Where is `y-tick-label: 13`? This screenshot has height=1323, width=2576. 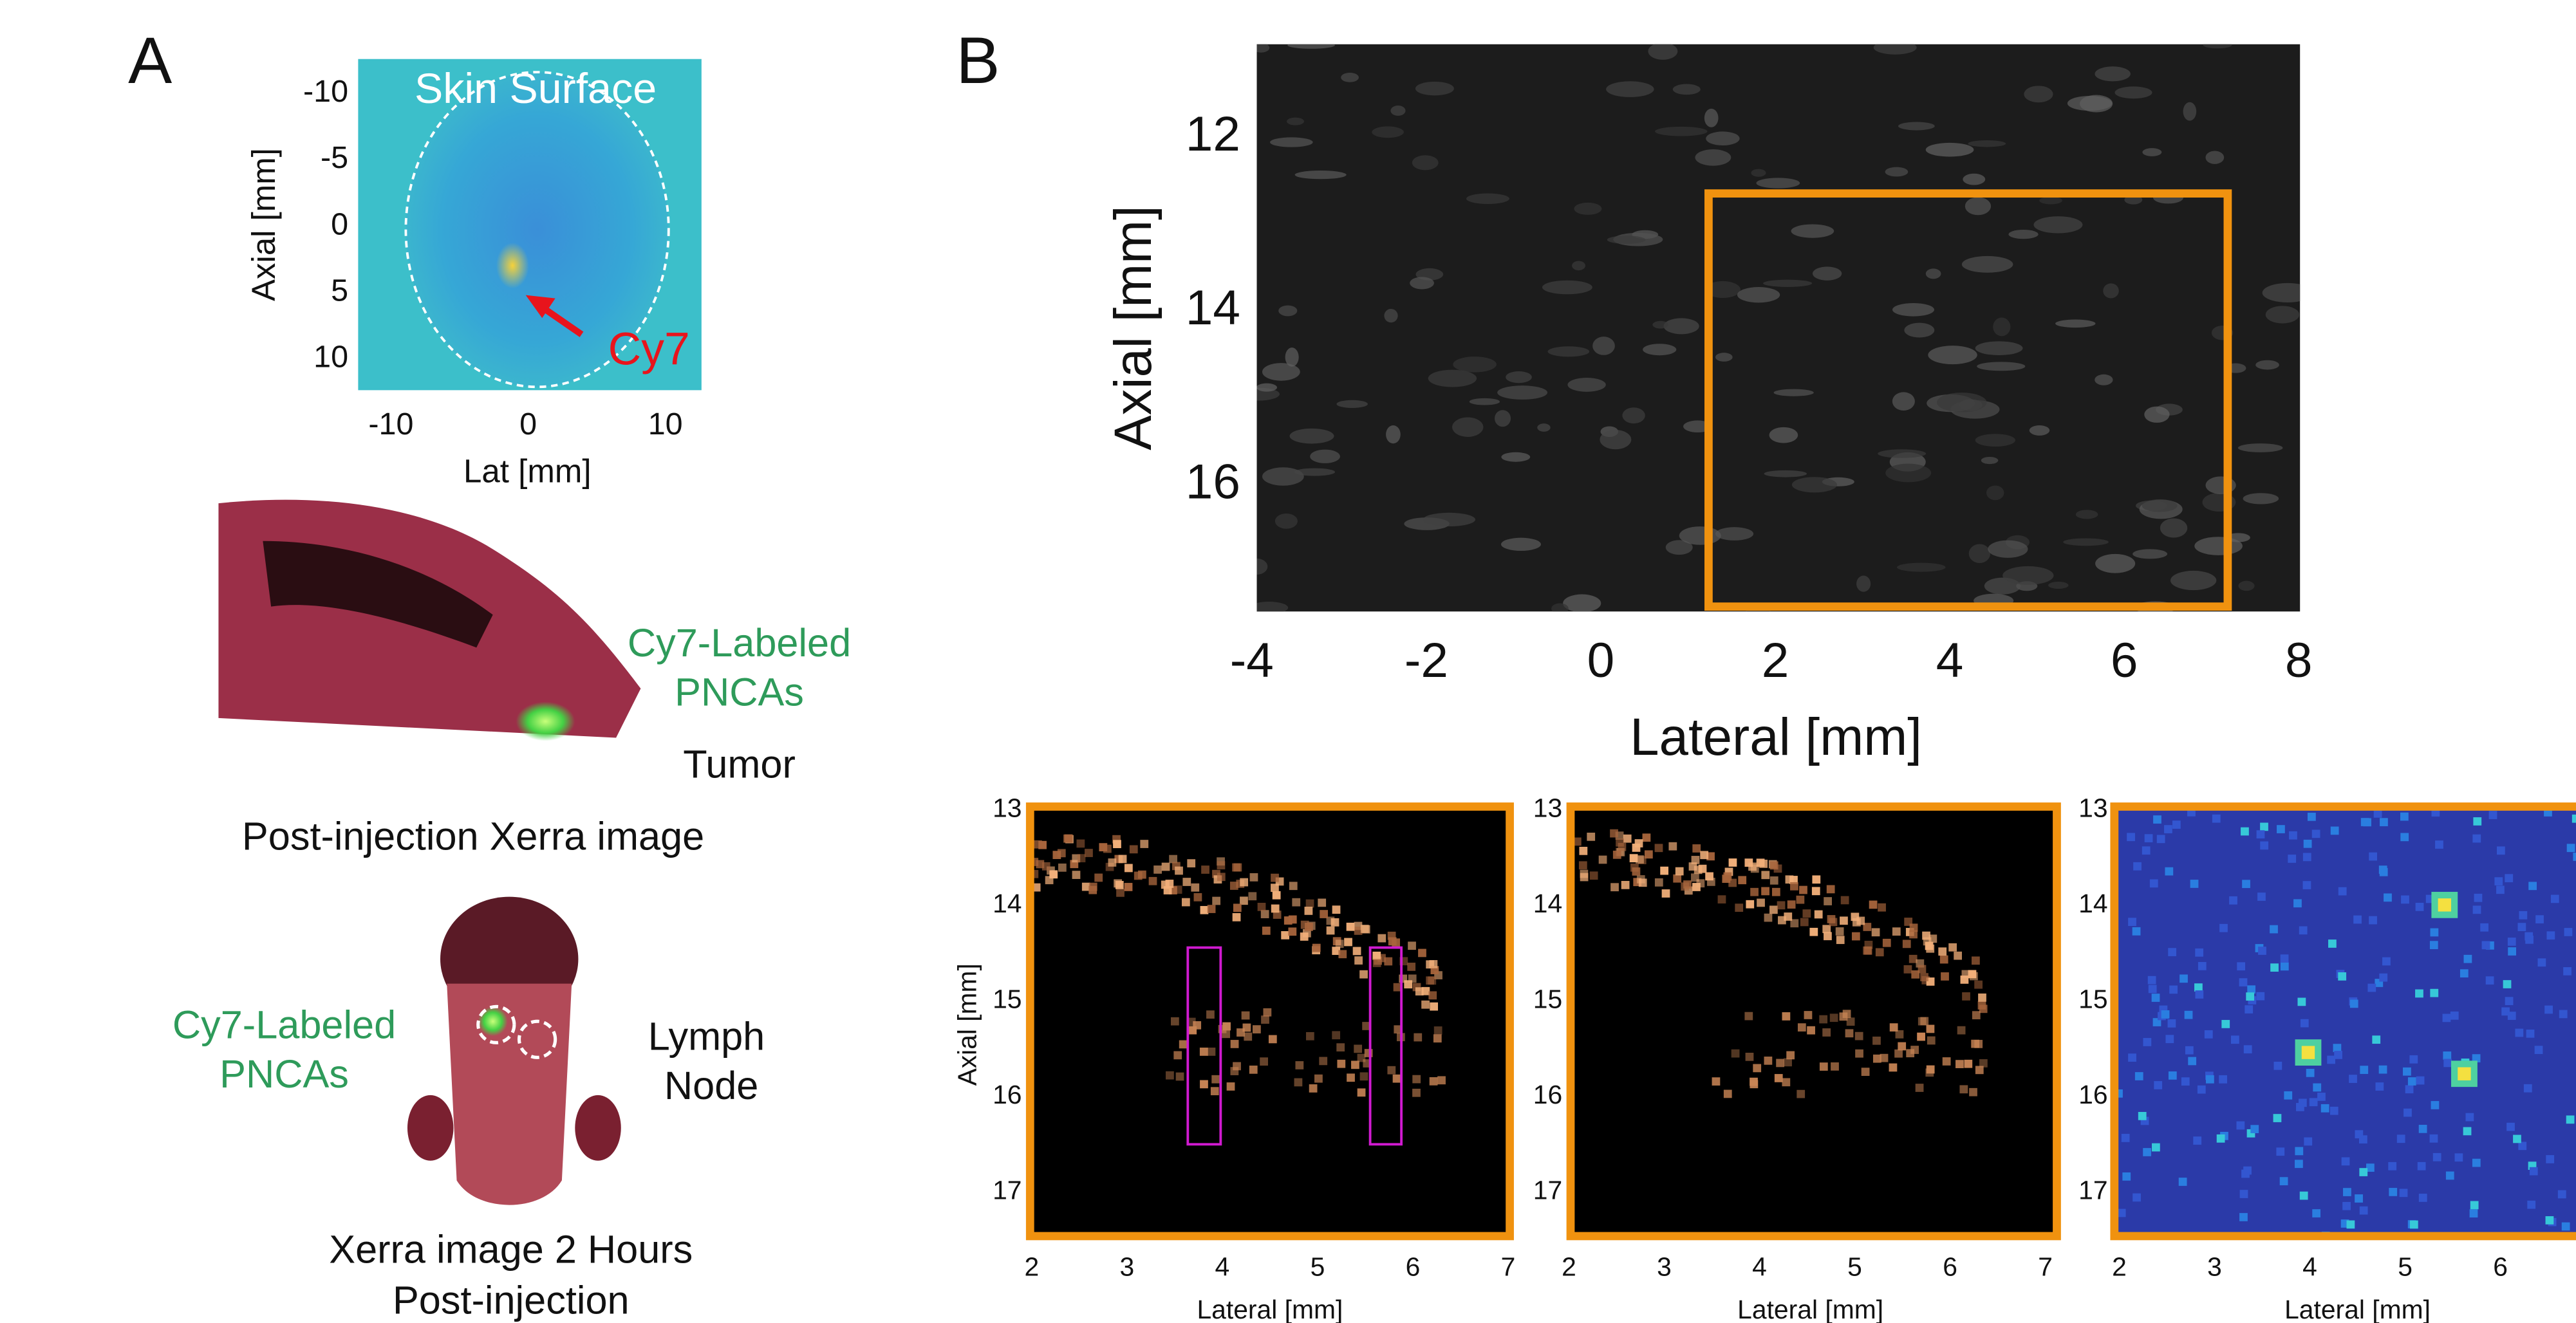
y-tick-label: 13 is located at coordinates (1547, 808).